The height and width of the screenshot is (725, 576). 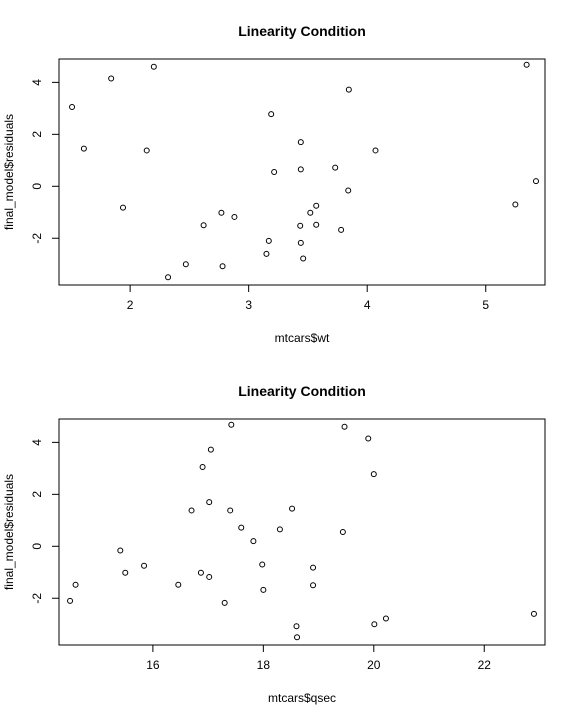 I want to click on x-tick-label: 5, so click(x=485, y=305).